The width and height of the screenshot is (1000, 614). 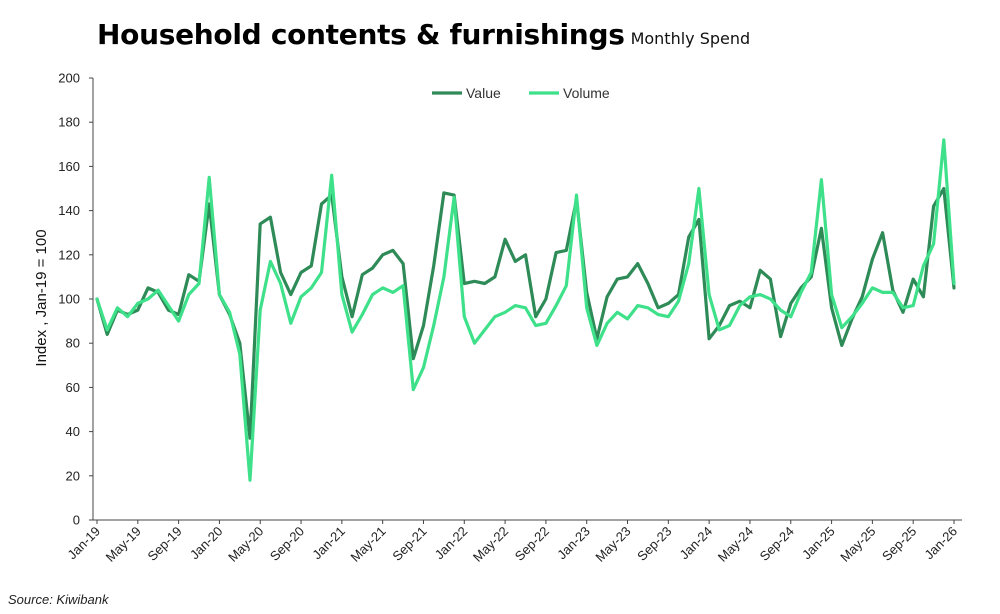 I want to click on y-tick-label: 120, so click(x=69, y=254).